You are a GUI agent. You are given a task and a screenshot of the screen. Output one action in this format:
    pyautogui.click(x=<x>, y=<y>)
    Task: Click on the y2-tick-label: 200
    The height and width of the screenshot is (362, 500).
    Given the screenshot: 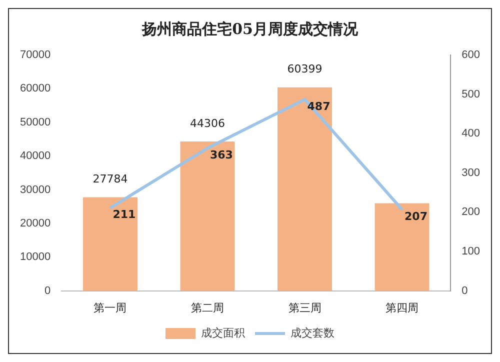 What is the action you would take?
    pyautogui.click(x=471, y=212)
    